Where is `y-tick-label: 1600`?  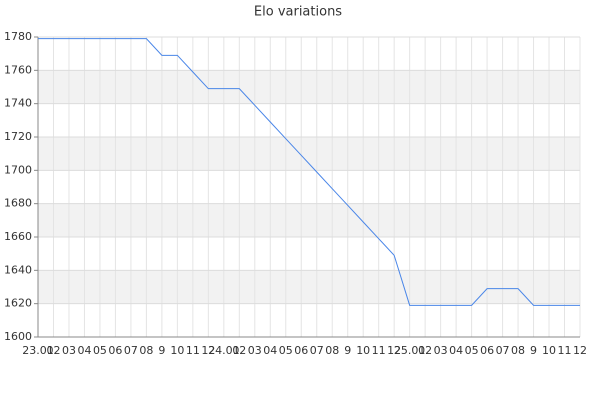
y-tick-label: 1600 is located at coordinates (18, 336).